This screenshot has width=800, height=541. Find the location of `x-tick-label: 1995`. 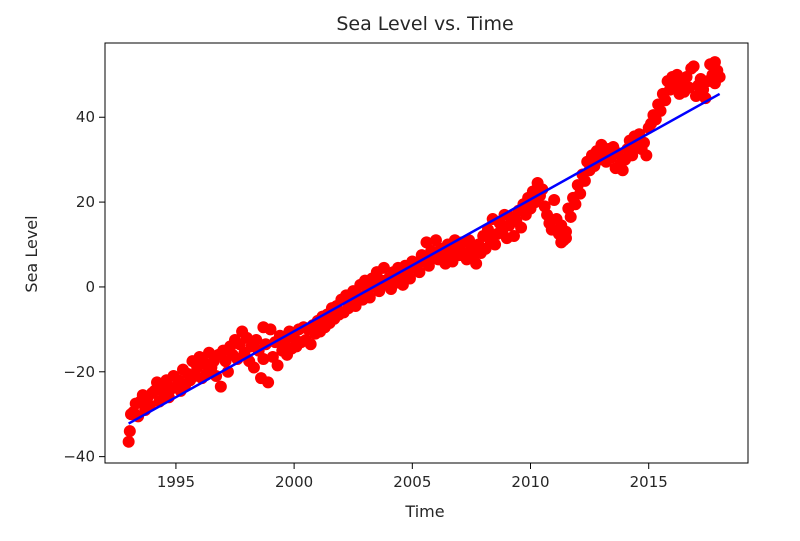

x-tick-label: 1995 is located at coordinates (176, 482).